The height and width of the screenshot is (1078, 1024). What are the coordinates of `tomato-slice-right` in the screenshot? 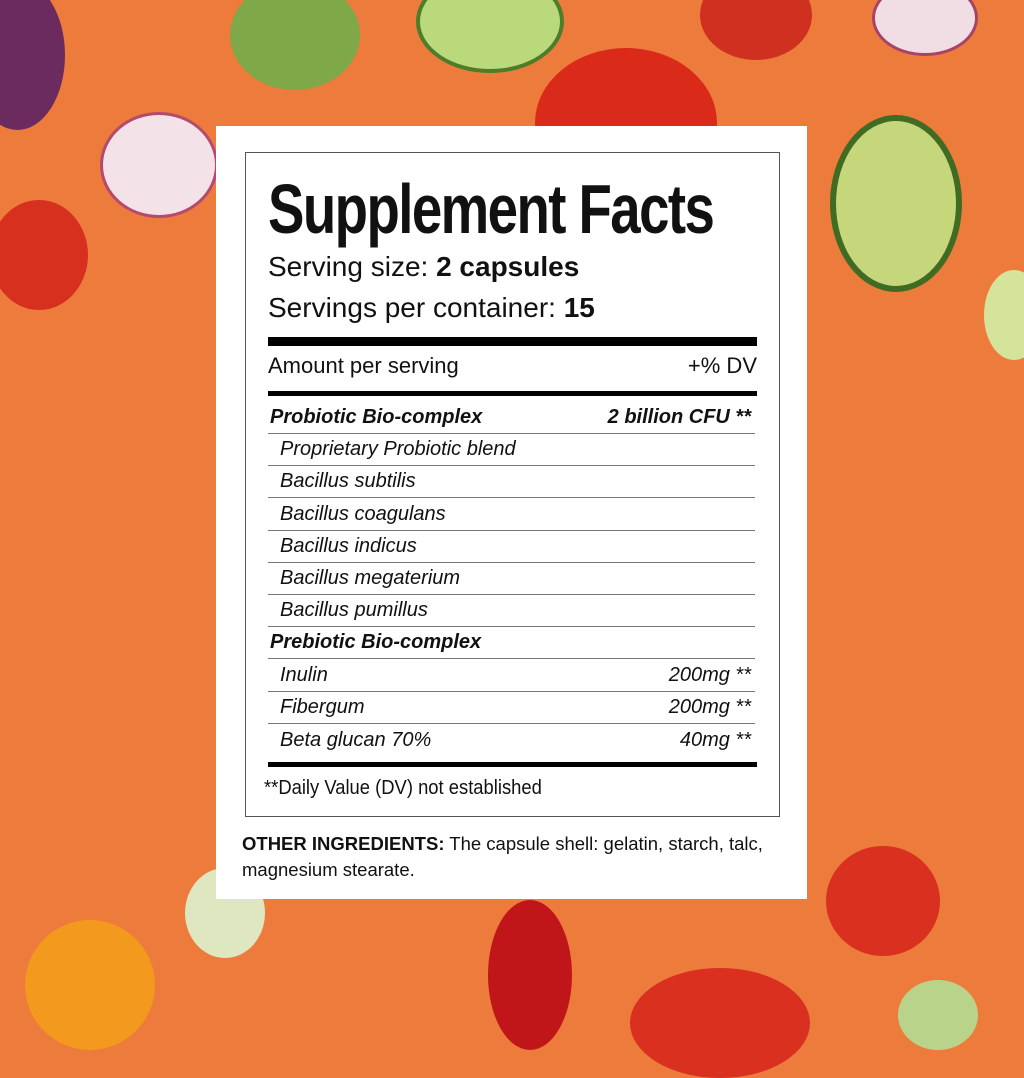 It's located at (883, 901).